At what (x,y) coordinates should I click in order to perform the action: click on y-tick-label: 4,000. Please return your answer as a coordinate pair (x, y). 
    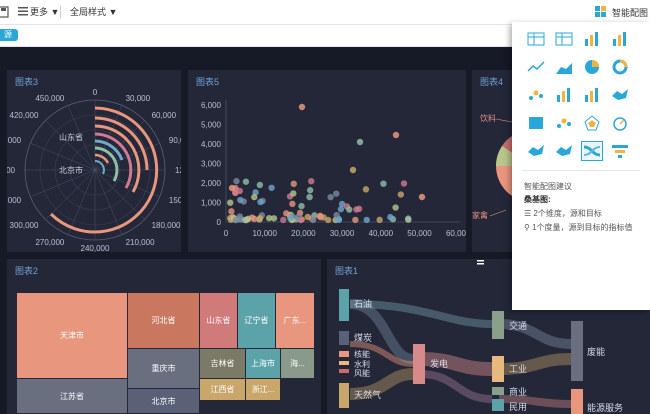
    Looking at the image, I should click on (211, 144).